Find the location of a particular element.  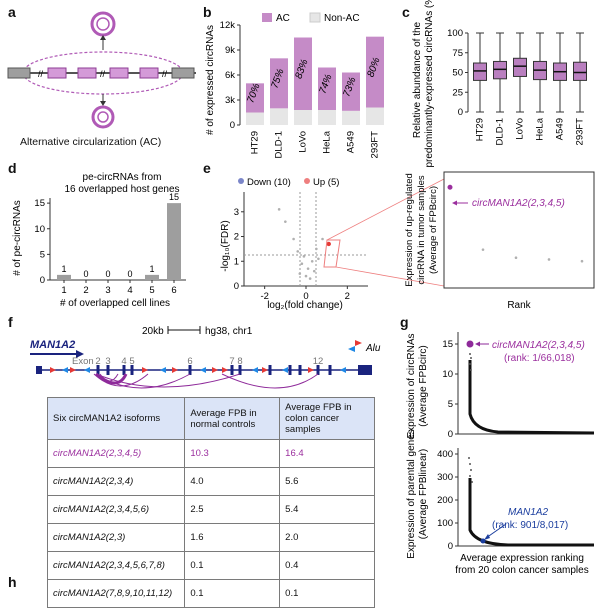

c-category-label: A549 is located at coordinates (560, 129).